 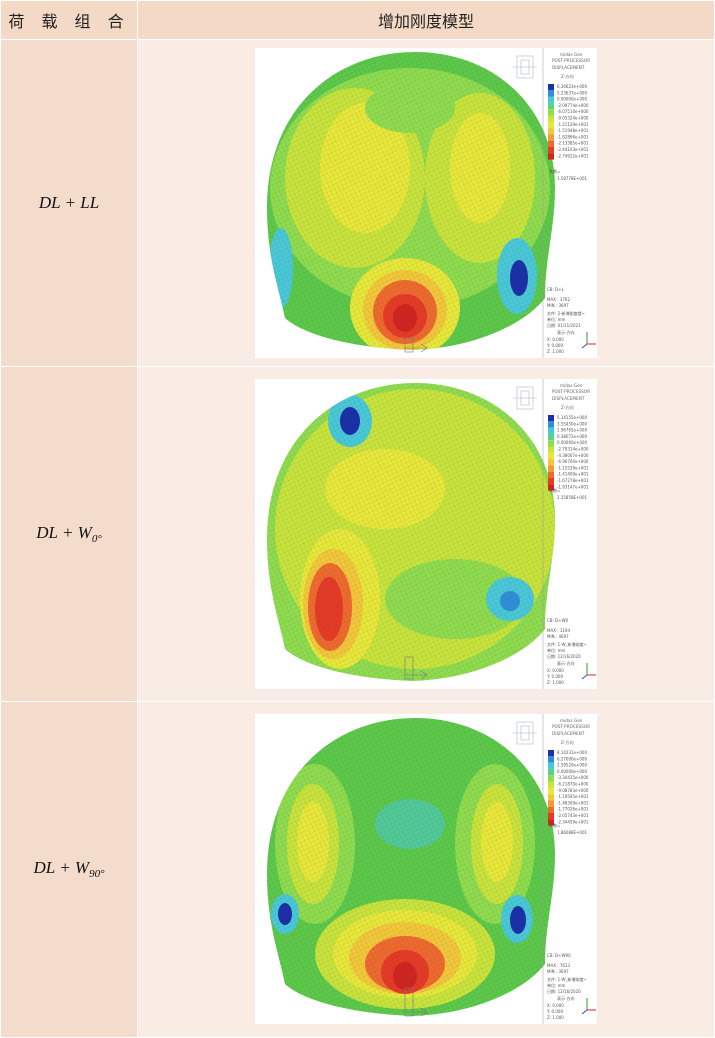 What do you see at coordinates (572, 92) in the screenshot?
I see `legend-value: 5.23637e+000` at bounding box center [572, 92].